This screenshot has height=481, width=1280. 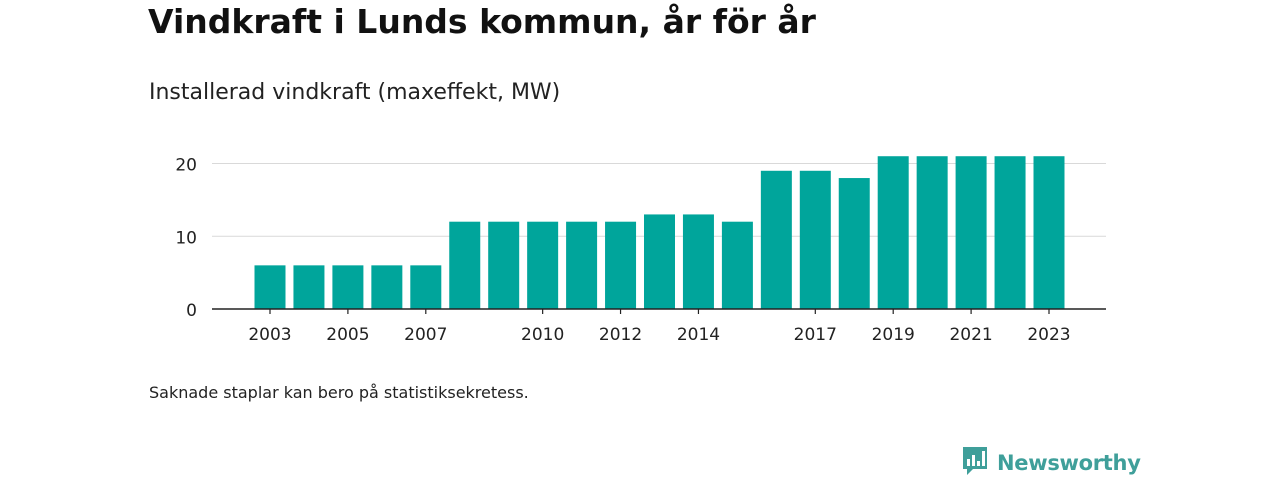 What do you see at coordinates (621, 265) in the screenshot?
I see `bar-2012` at bounding box center [621, 265].